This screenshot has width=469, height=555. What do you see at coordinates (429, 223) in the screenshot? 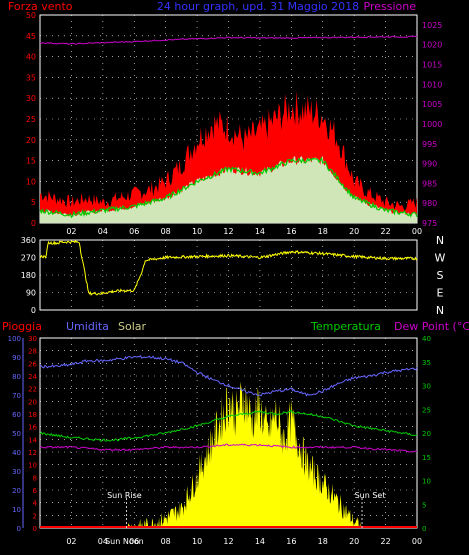
I see `y-tick-label: 975` at bounding box center [429, 223].